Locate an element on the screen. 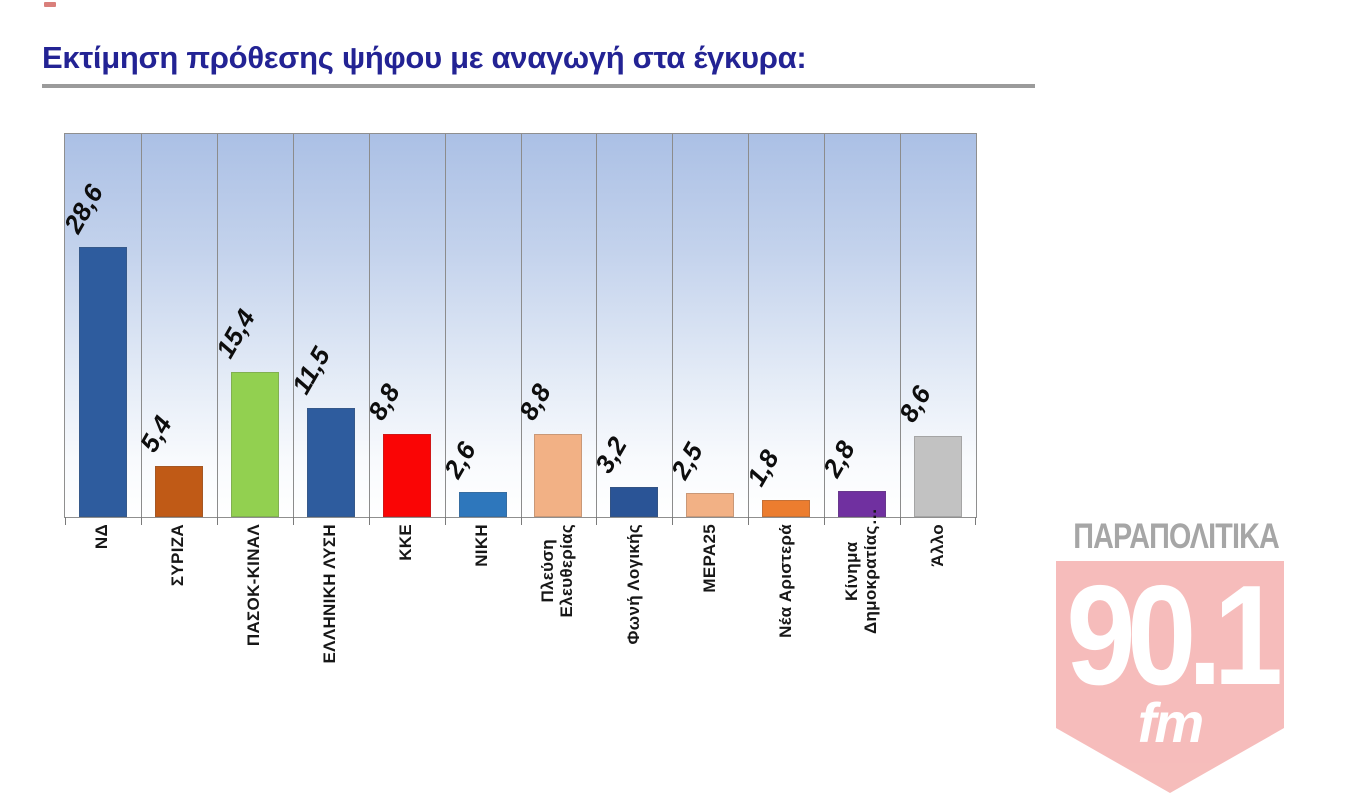  corner-red-artifact is located at coordinates (50, 4).